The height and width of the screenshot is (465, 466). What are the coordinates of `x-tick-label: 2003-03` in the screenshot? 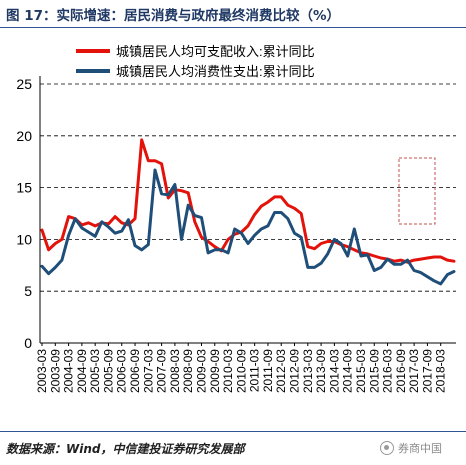 It's located at (42, 371).